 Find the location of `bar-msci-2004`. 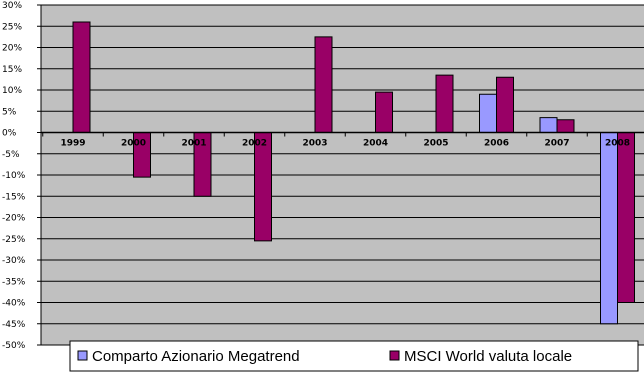

bar-msci-2004 is located at coordinates (384, 112).